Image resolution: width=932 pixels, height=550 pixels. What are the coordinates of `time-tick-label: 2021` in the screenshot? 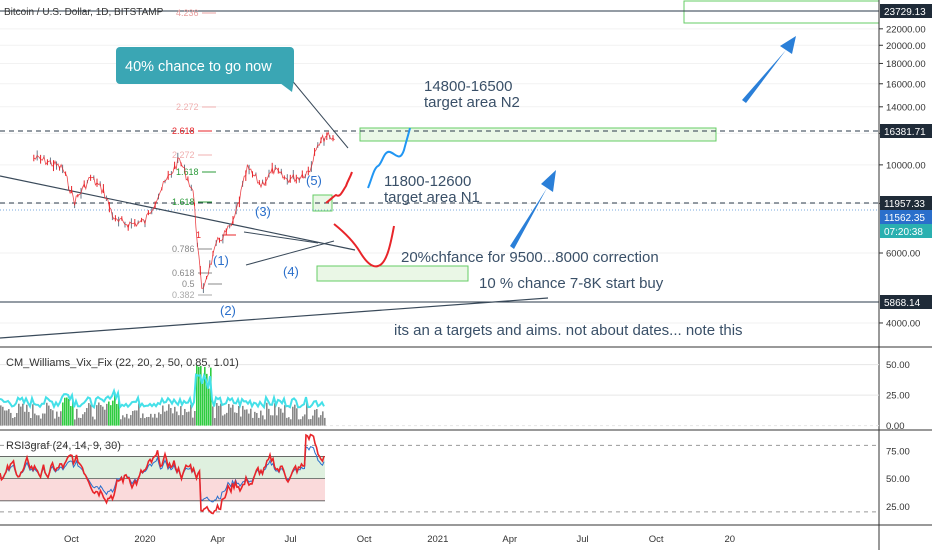 It's located at (437, 539).